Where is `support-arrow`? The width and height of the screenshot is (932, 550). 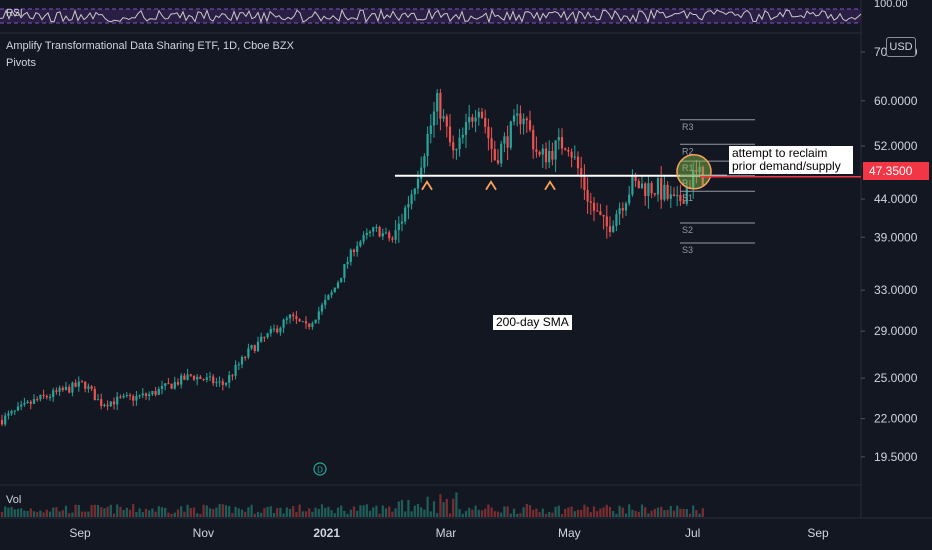
support-arrow is located at coordinates (427, 185).